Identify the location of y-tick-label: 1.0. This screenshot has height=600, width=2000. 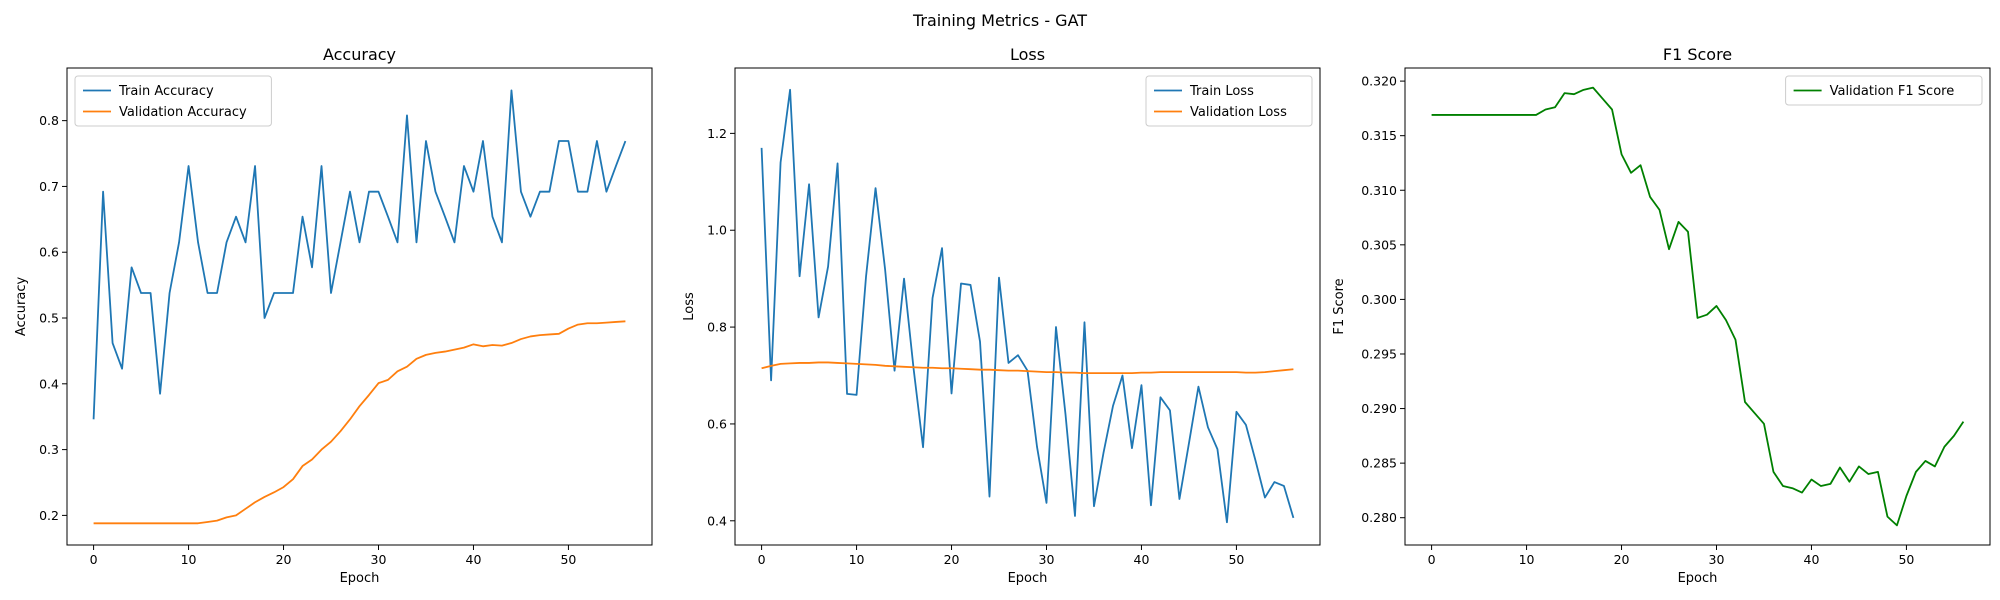
(717, 230).